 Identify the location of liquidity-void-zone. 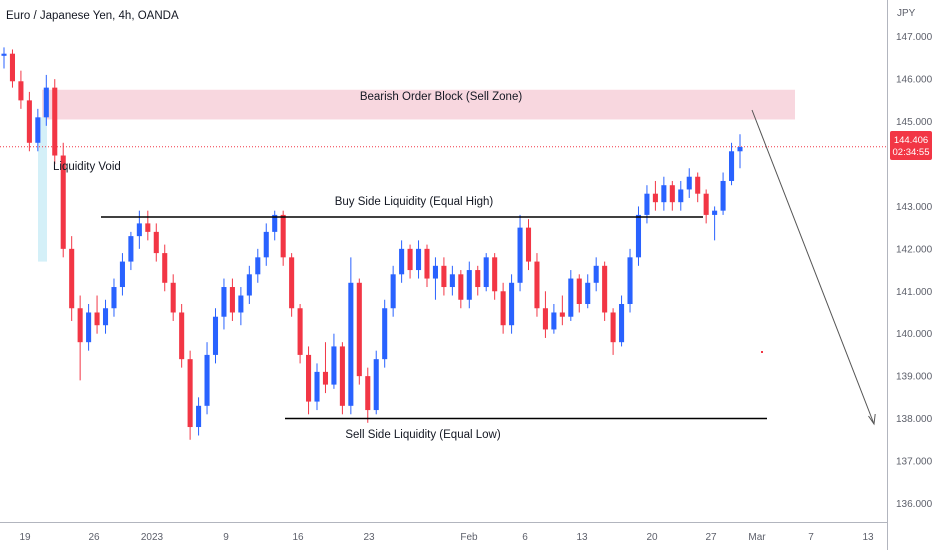
(42, 189).